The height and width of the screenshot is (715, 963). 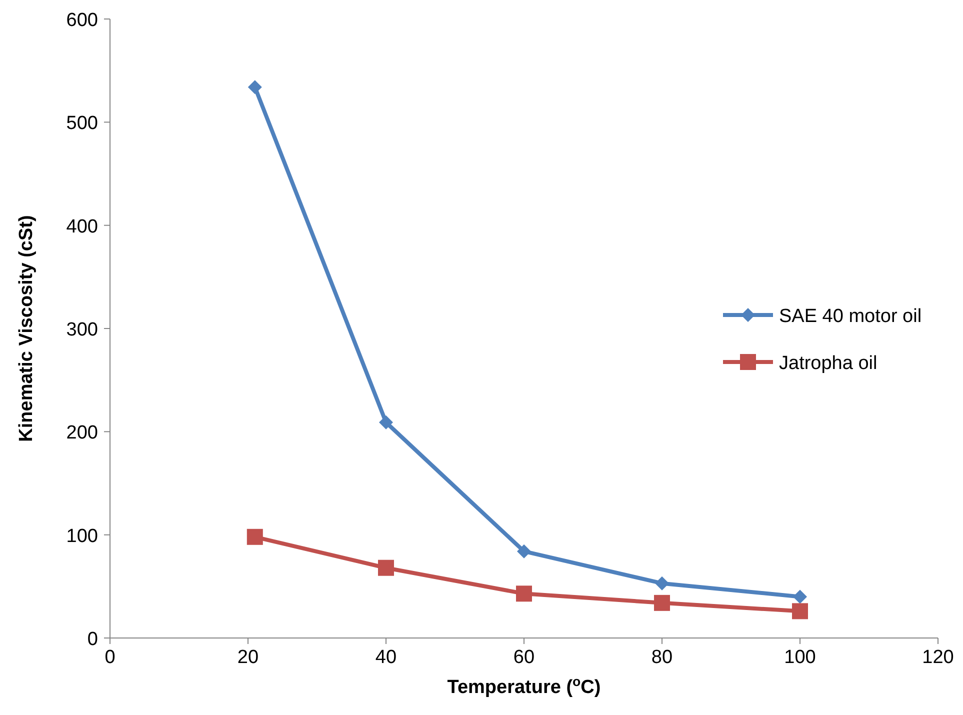 I want to click on x-tick-label: 60, so click(x=524, y=657).